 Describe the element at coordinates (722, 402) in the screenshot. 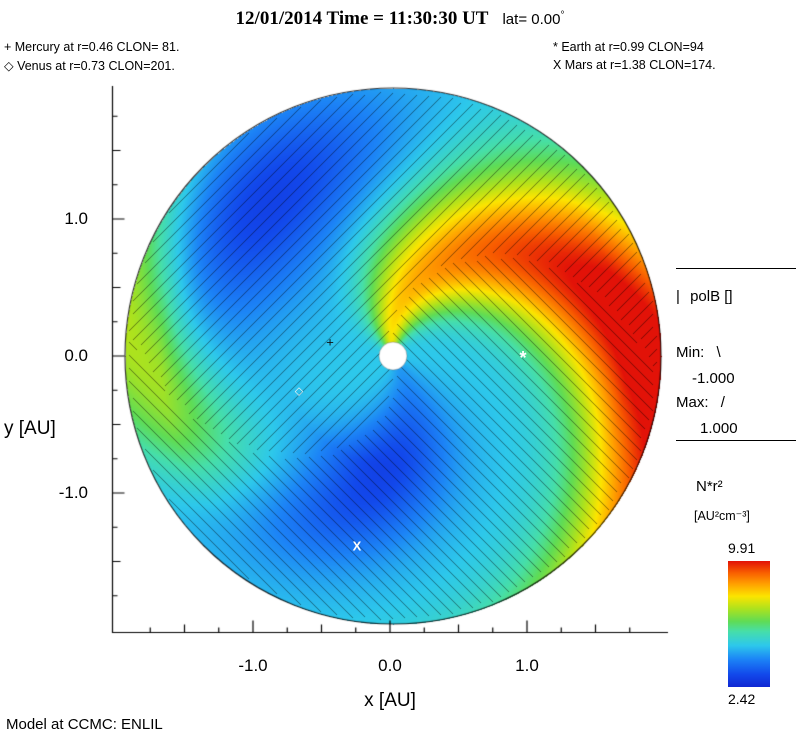

I see `polb-max-hatch-glyph: /` at that location.